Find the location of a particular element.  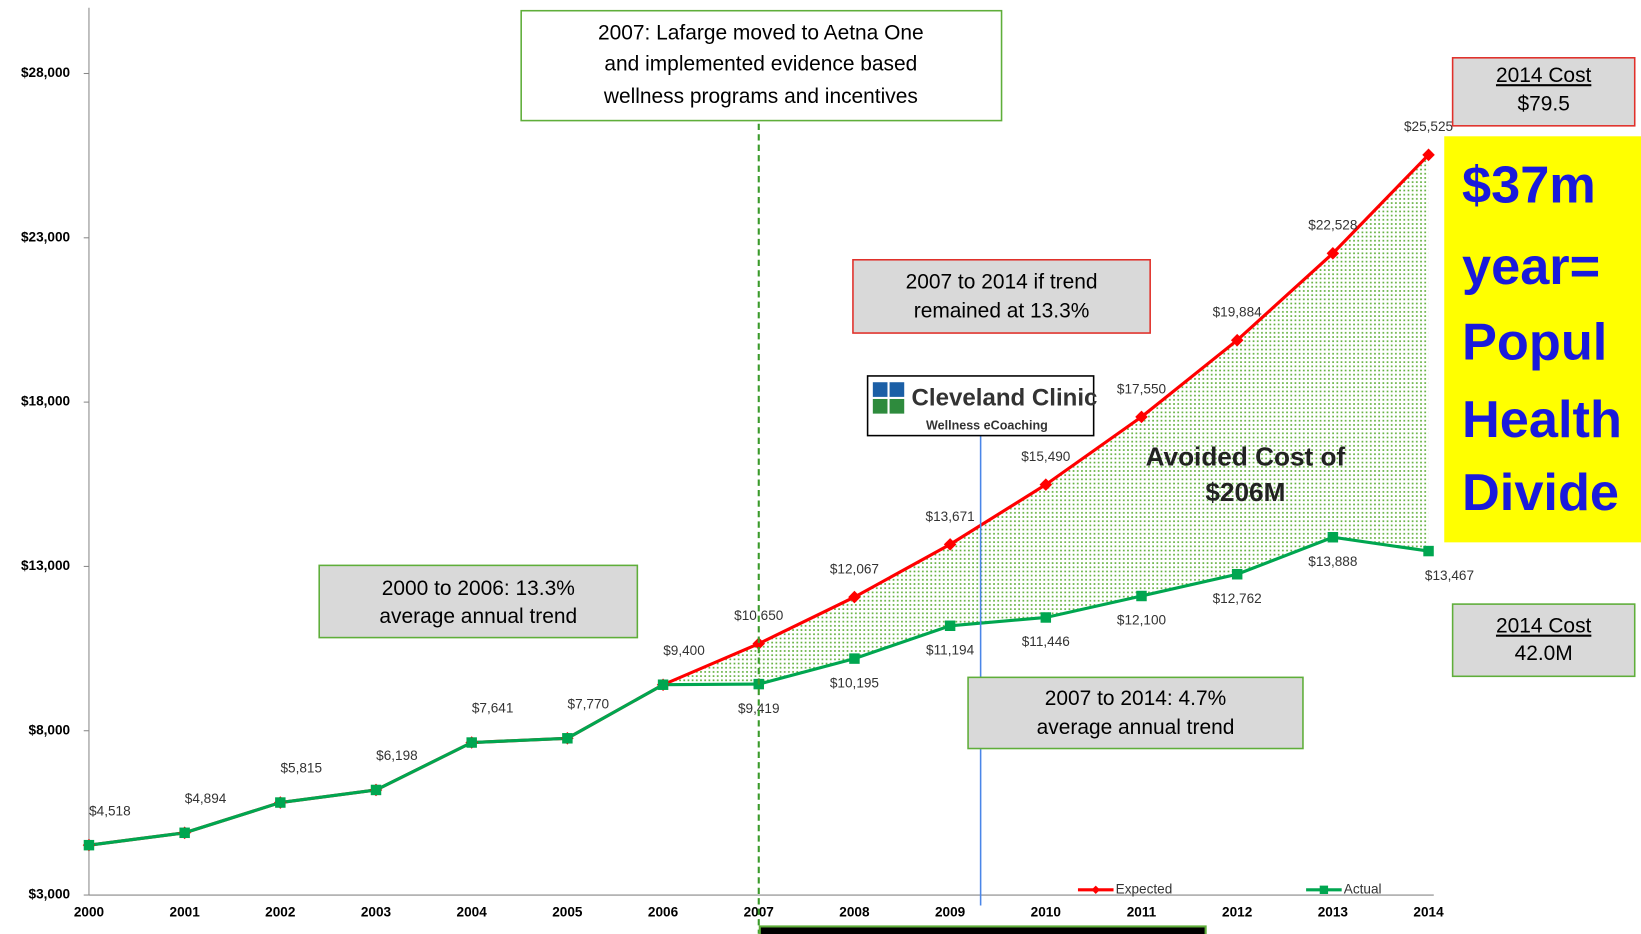

y-tick-label: $13,000 is located at coordinates (45, 565).